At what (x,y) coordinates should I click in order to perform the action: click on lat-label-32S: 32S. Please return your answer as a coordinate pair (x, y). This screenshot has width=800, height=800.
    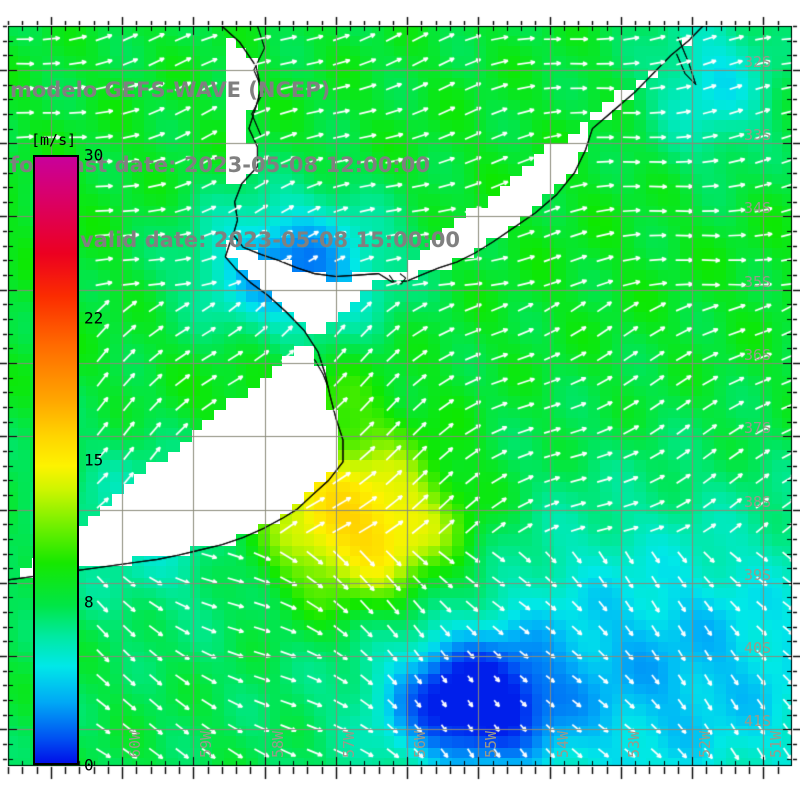
    Looking at the image, I should click on (758, 61).